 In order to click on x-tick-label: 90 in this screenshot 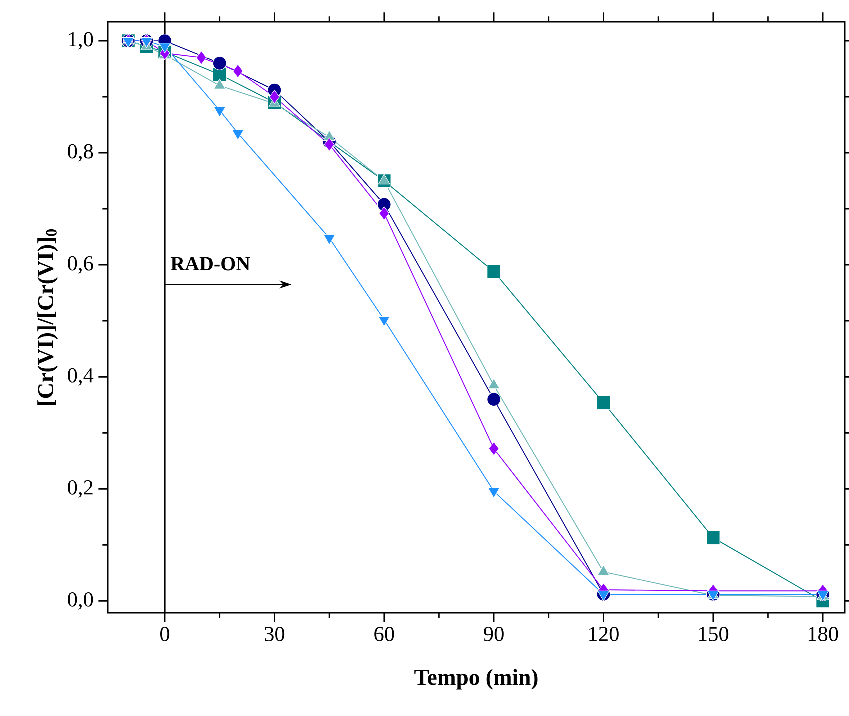, I will do `click(494, 634)`.